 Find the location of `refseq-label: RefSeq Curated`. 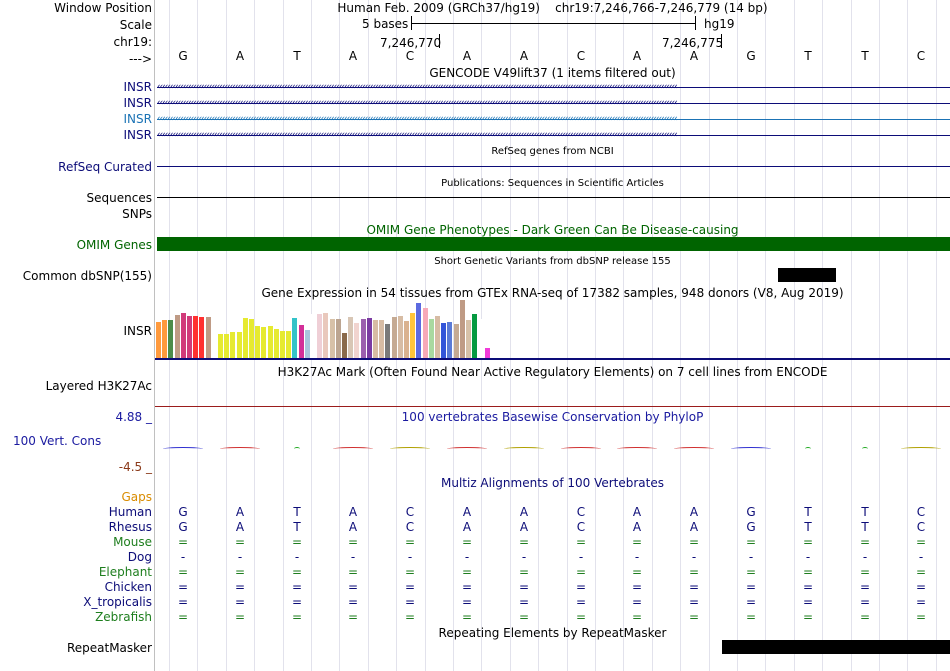

refseq-label: RefSeq Curated is located at coordinates (105, 167).